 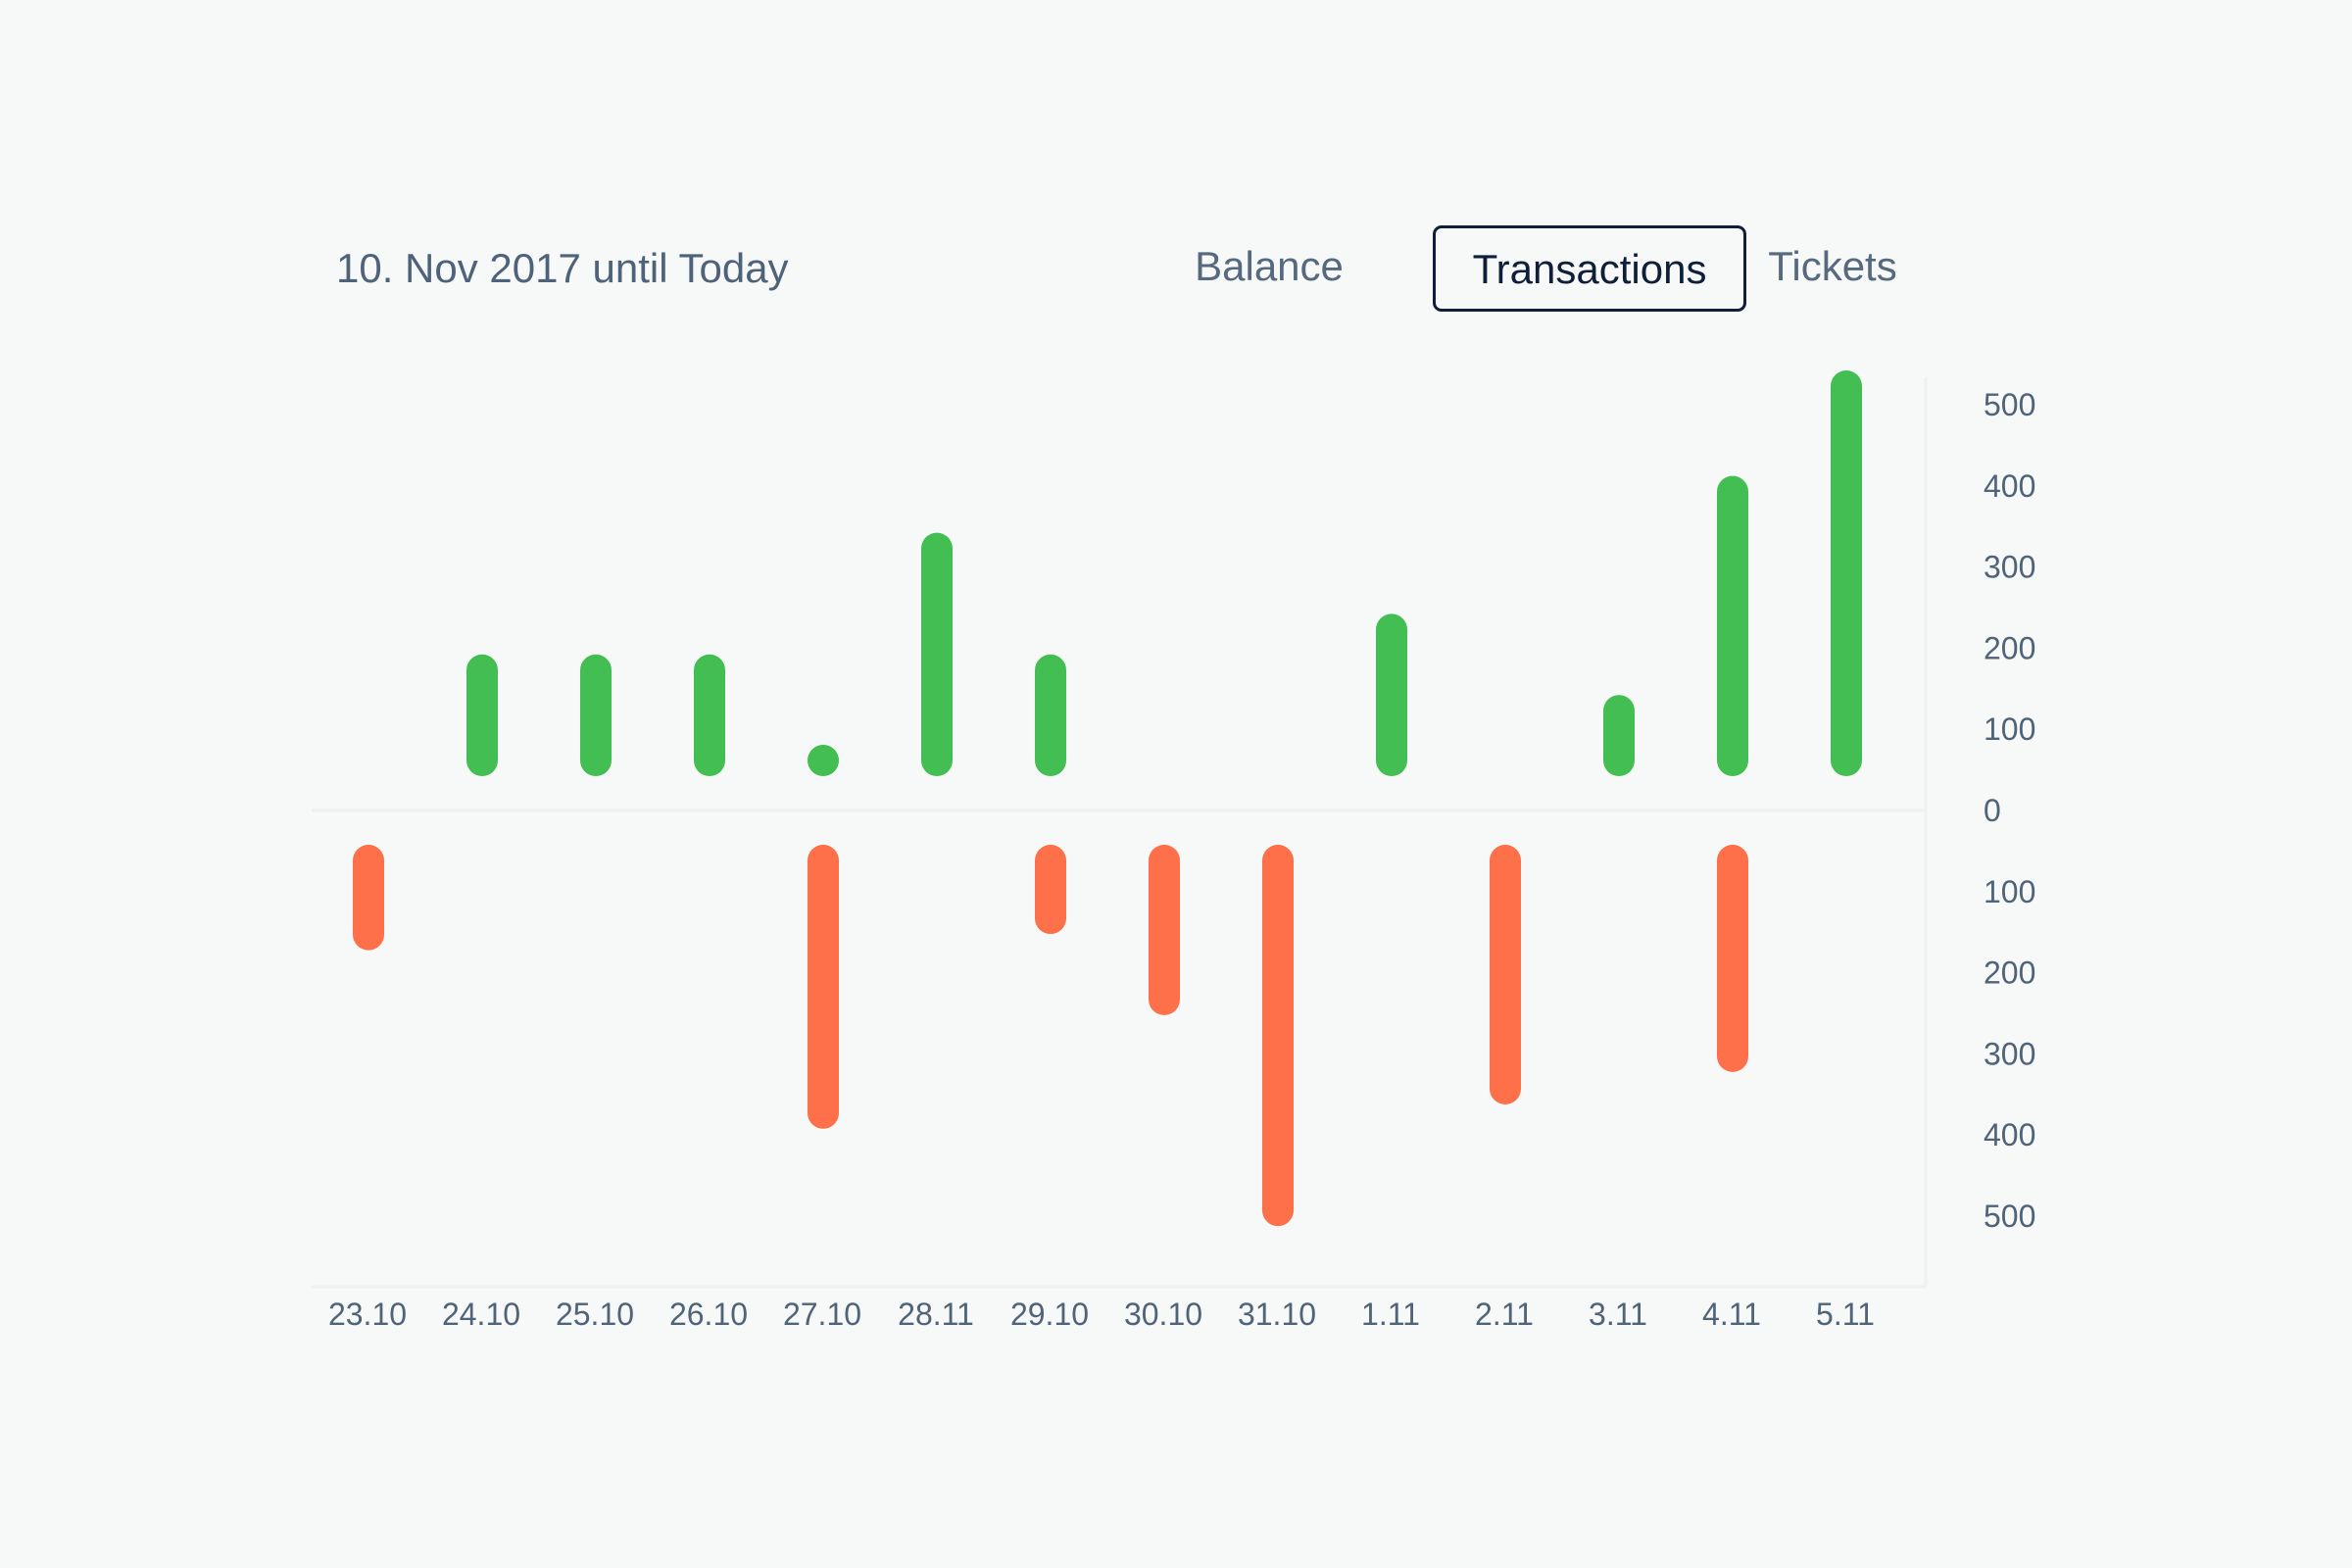 What do you see at coordinates (1504, 1314) in the screenshot?
I see `x-tick-label: 2.11` at bounding box center [1504, 1314].